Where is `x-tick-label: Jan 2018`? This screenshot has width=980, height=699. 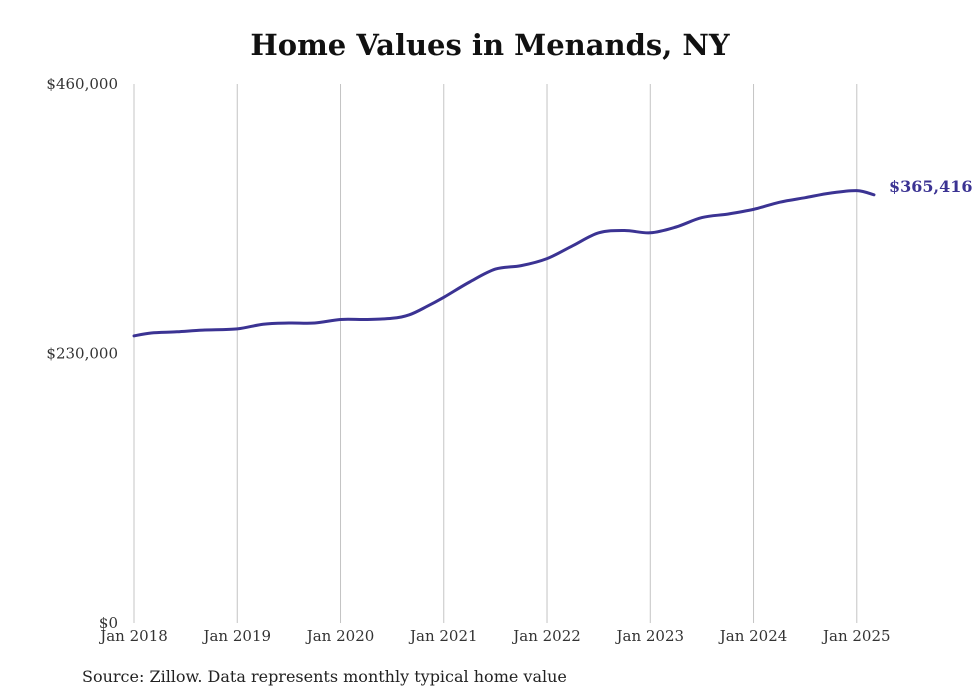
x-tick-label: Jan 2018 is located at coordinates (133, 636).